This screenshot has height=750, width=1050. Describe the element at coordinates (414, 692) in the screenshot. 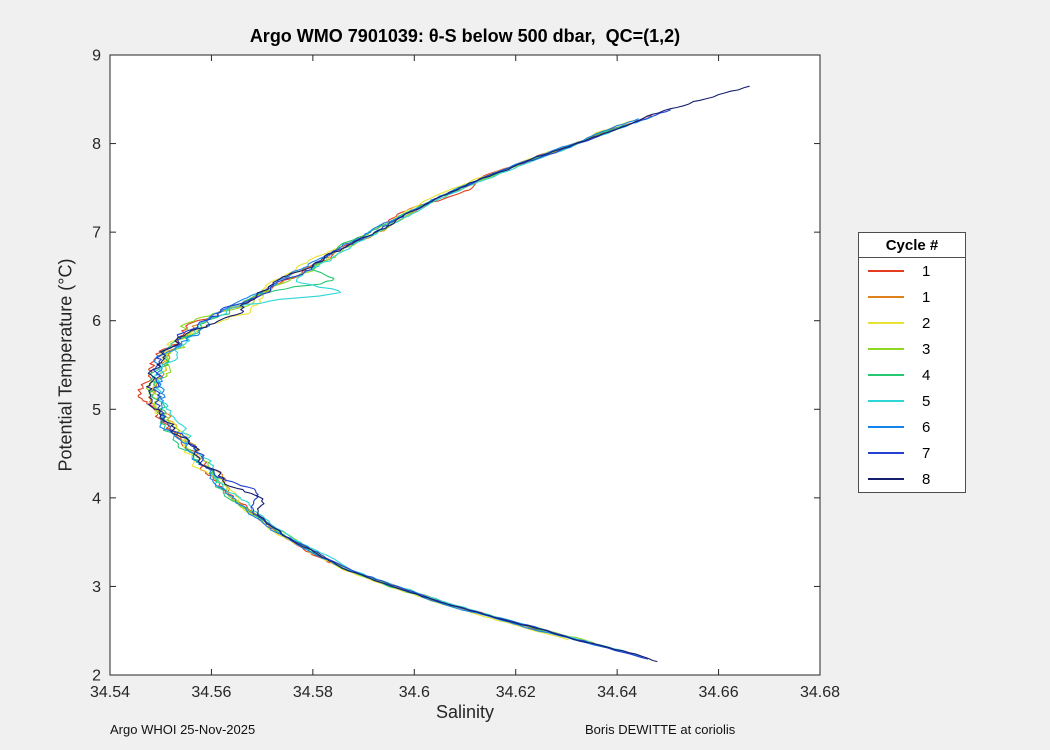

I see `x-tick-label: 34.6` at that location.